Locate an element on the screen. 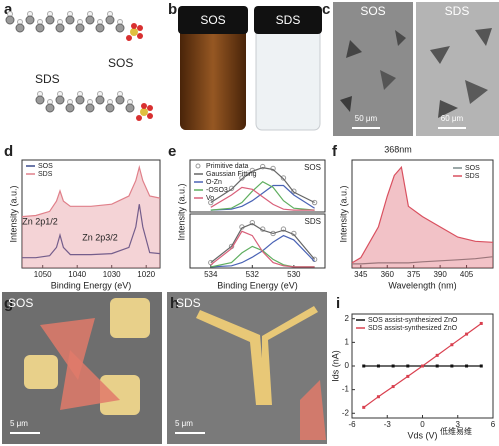 The height and width of the screenshot is (446, 499). y-axis-label: Ids (nA) is located at coordinates (335, 366).